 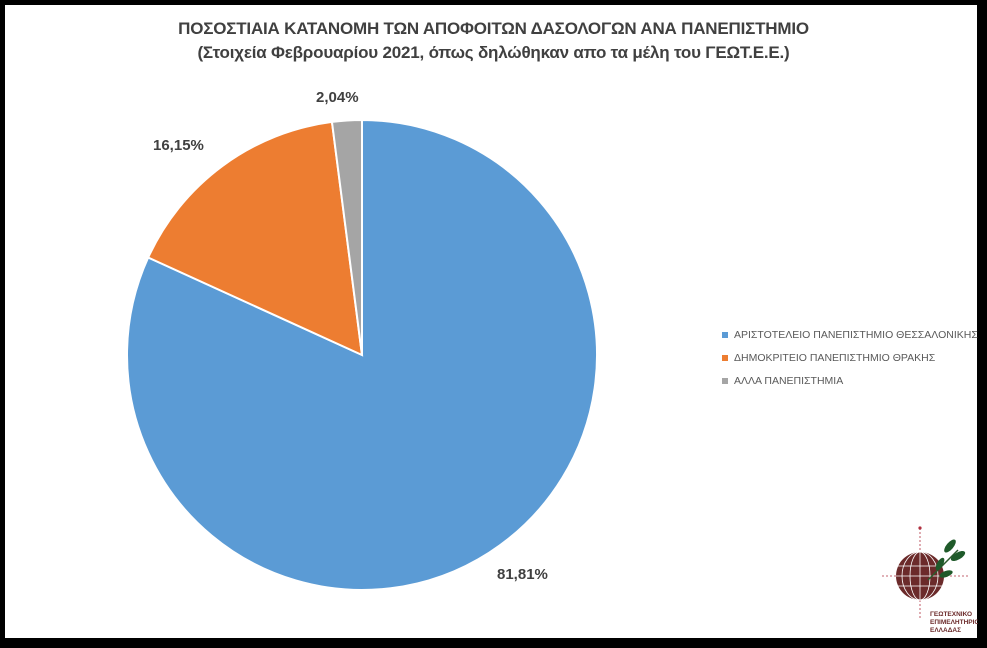 What do you see at coordinates (850, 380) in the screenshot?
I see `legend-item: ΑΛΛΑ ΠΑΝΕΠΙΣΤΗΜΙΑ` at bounding box center [850, 380].